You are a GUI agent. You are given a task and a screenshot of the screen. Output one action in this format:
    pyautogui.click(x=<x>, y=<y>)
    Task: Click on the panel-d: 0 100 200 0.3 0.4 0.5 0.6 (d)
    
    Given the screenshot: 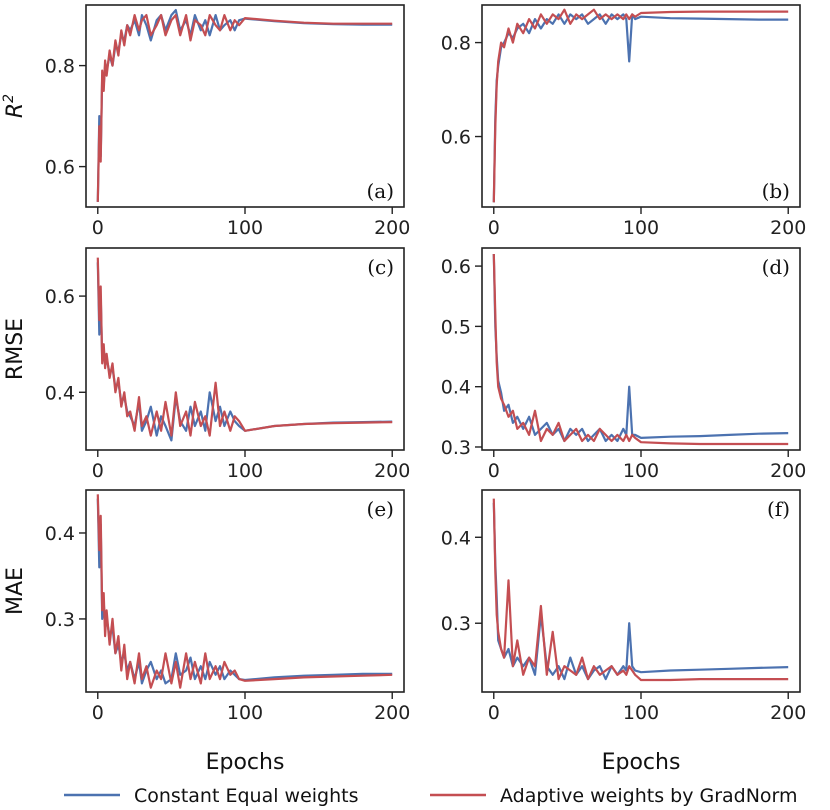 What is the action you would take?
    pyautogui.click(x=623, y=364)
    